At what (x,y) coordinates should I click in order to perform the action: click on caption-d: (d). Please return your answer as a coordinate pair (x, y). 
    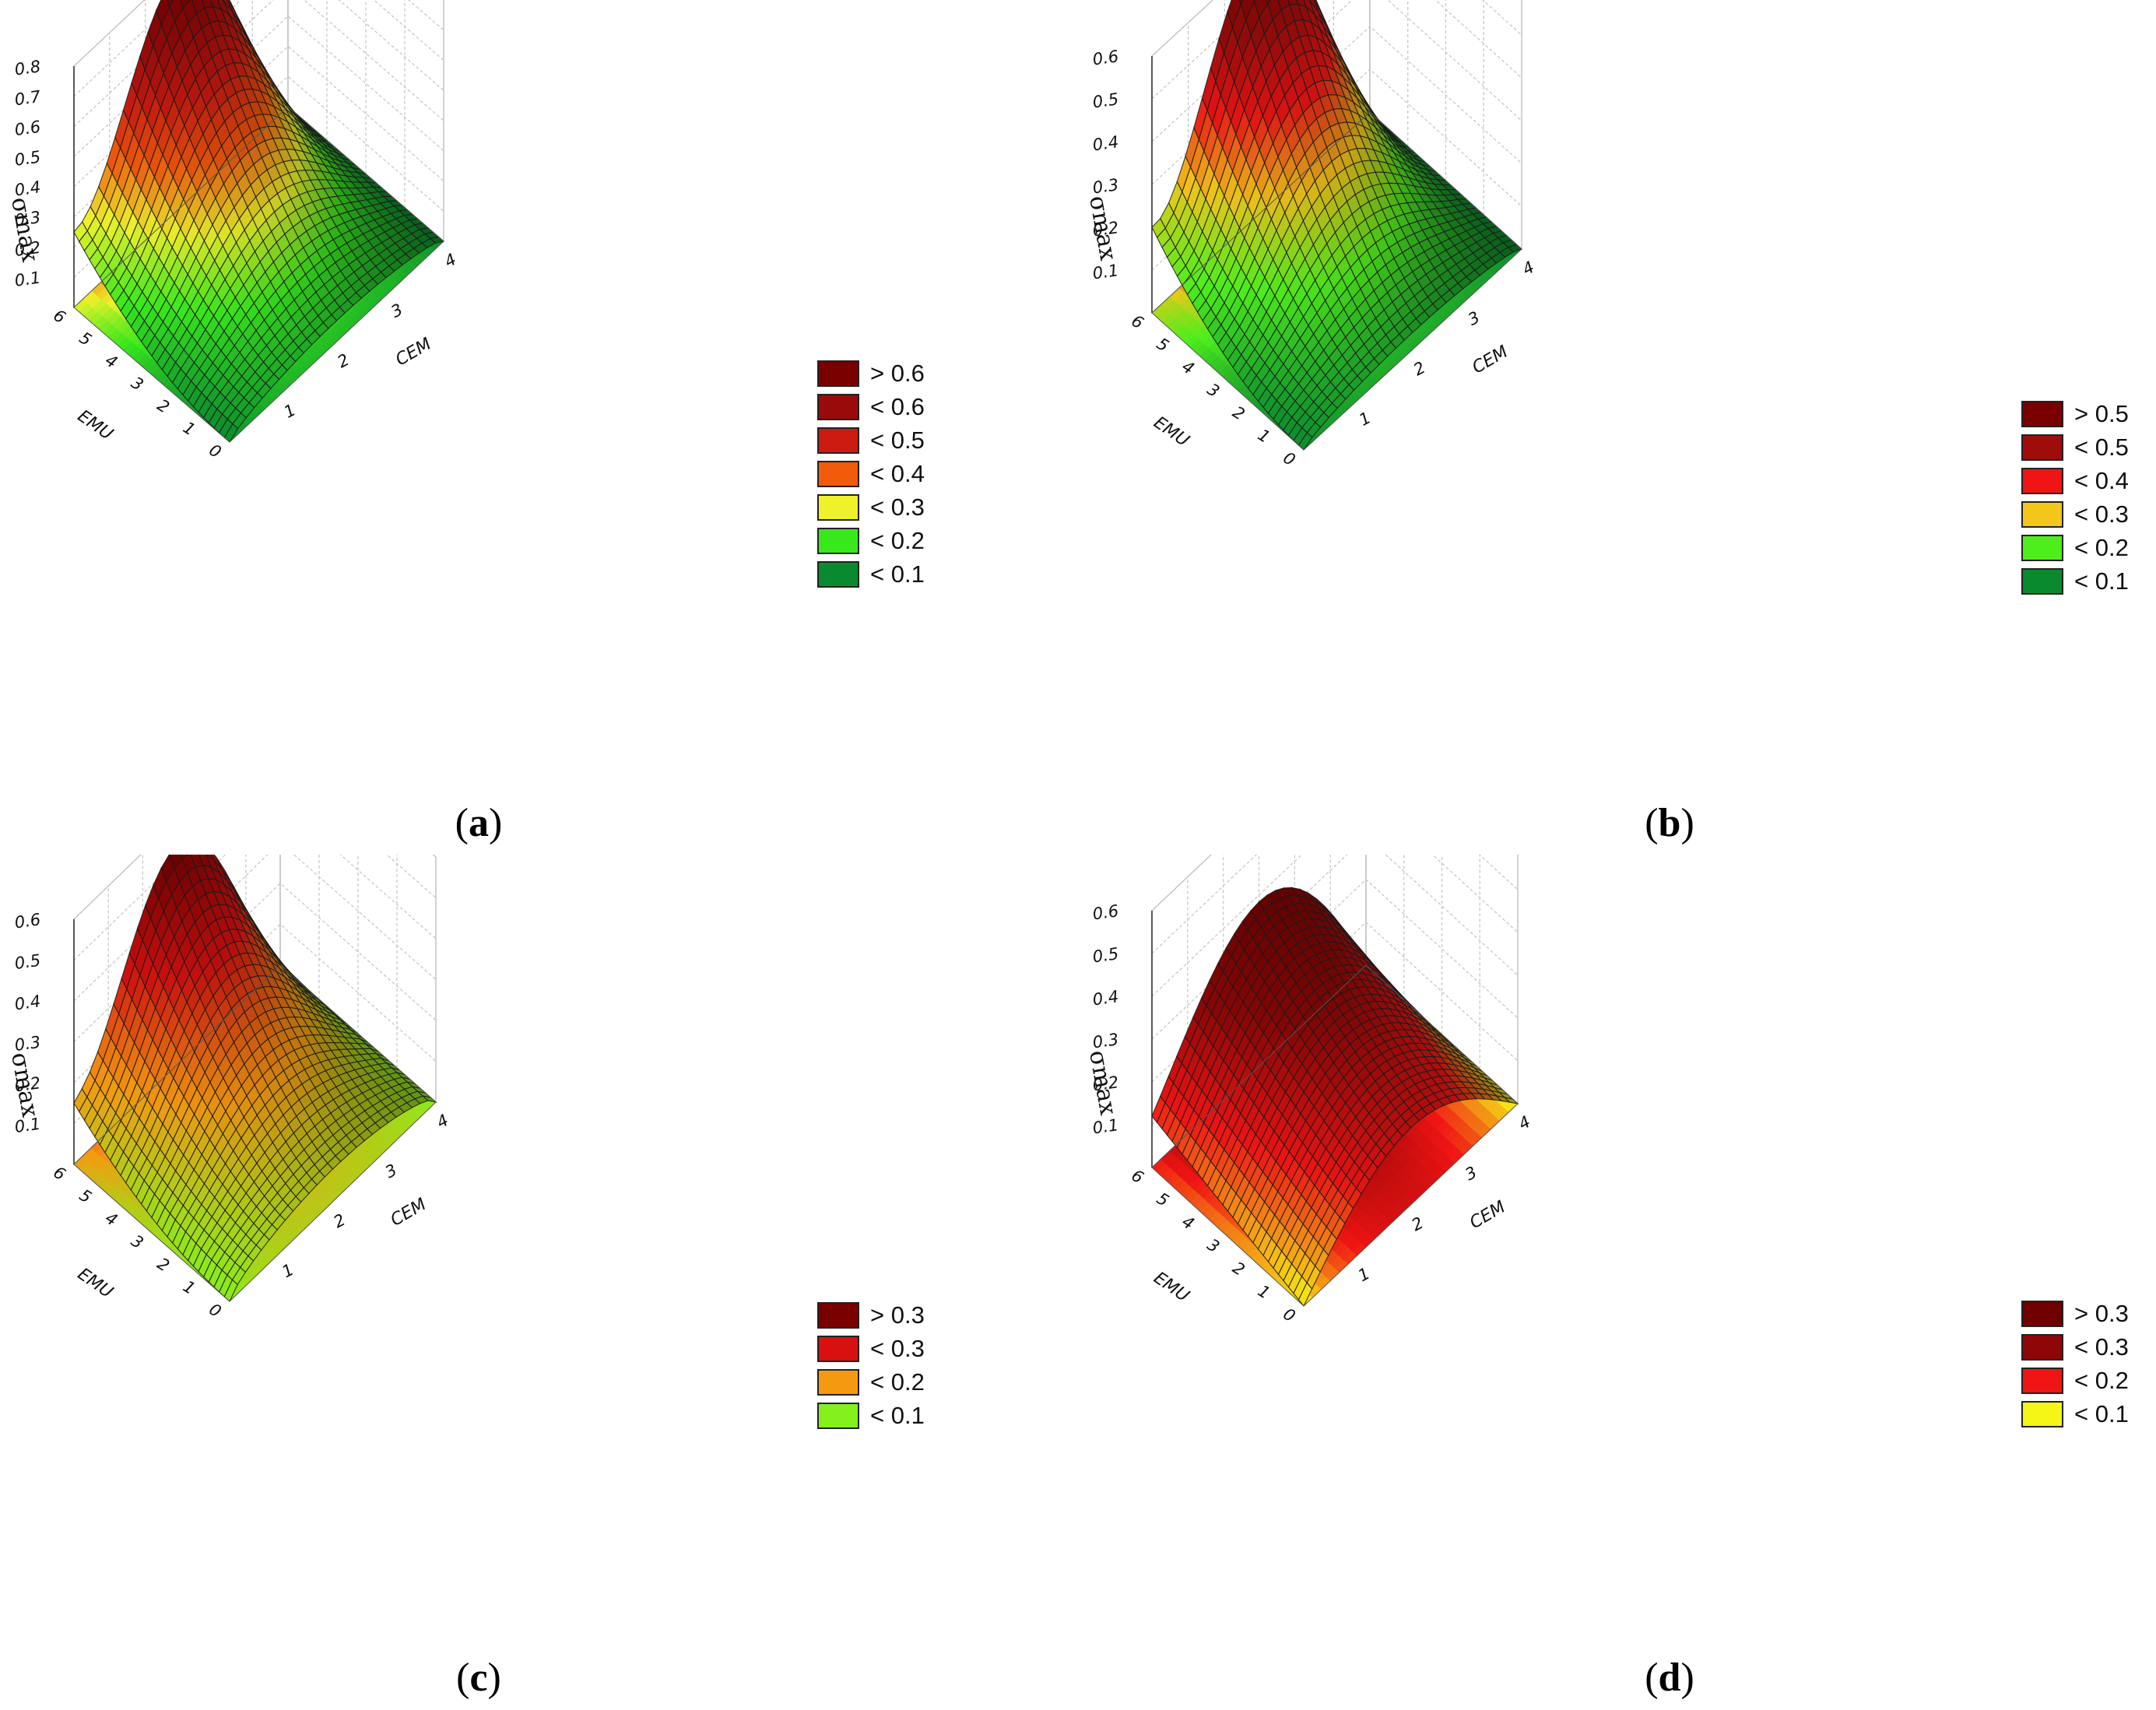
    Looking at the image, I should click on (1669, 1678).